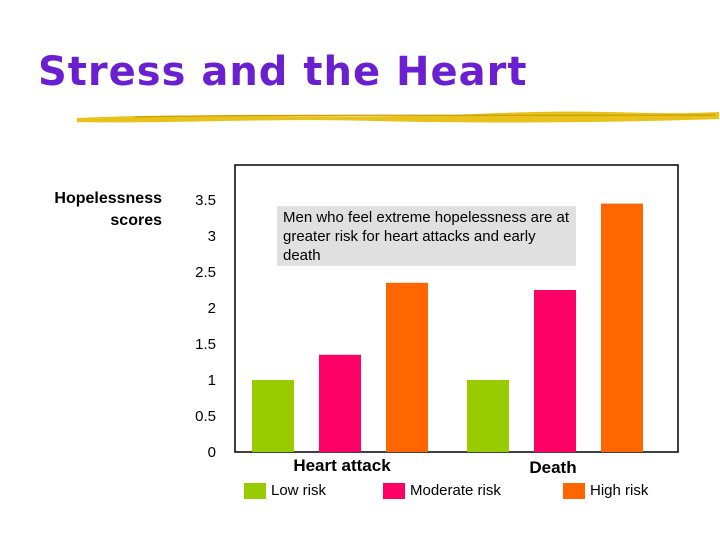 This screenshot has width=720, height=540. Describe the element at coordinates (212, 308) in the screenshot. I see `y-tick-label: 2` at that location.